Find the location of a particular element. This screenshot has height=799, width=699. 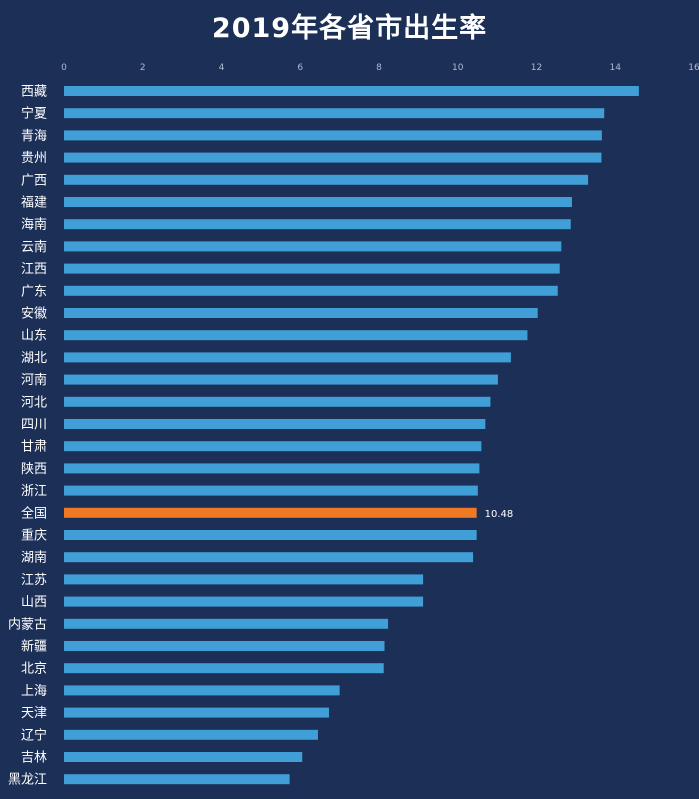

x-tick-label: 2 is located at coordinates (143, 68).